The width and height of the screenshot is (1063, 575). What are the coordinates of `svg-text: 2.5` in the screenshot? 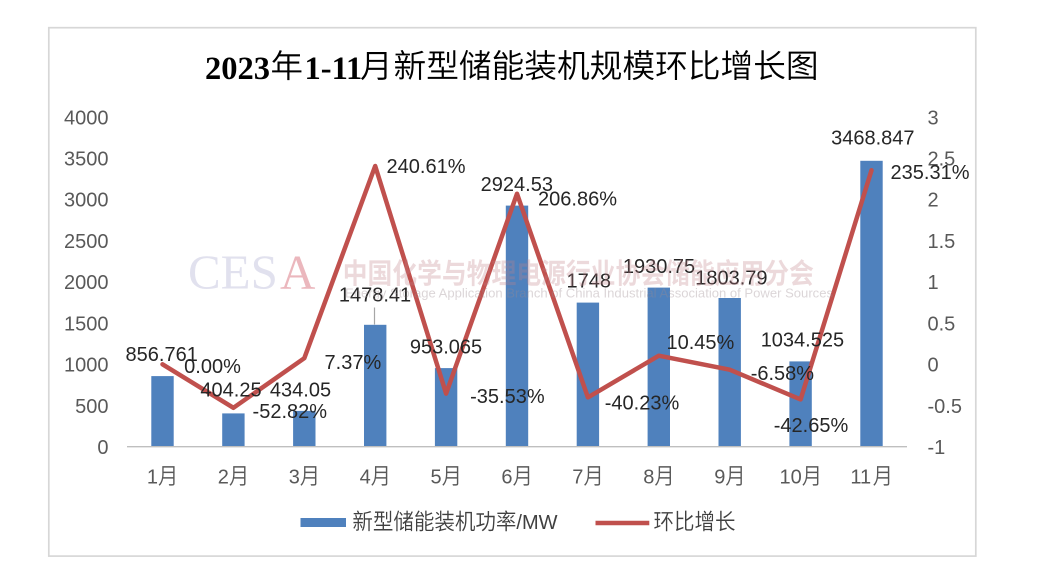 It's located at (942, 160).